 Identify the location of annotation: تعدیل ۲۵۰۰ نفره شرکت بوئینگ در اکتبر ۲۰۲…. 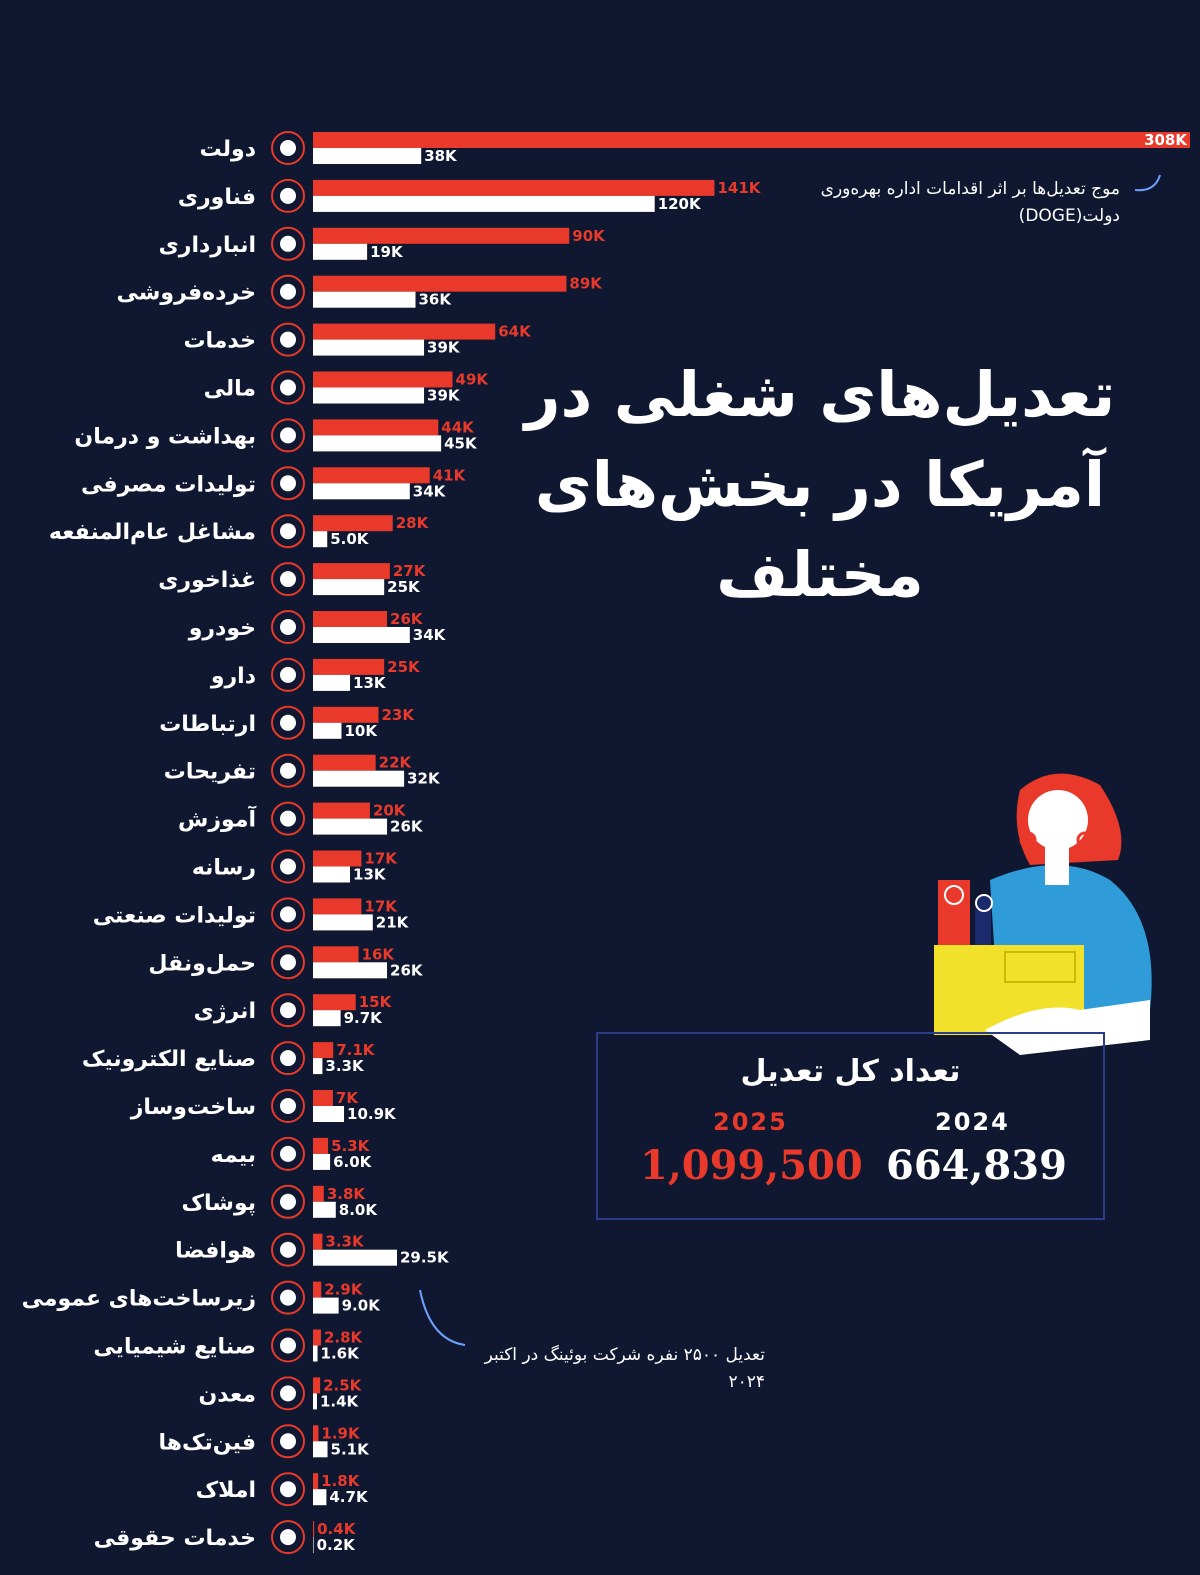
(624, 1368).